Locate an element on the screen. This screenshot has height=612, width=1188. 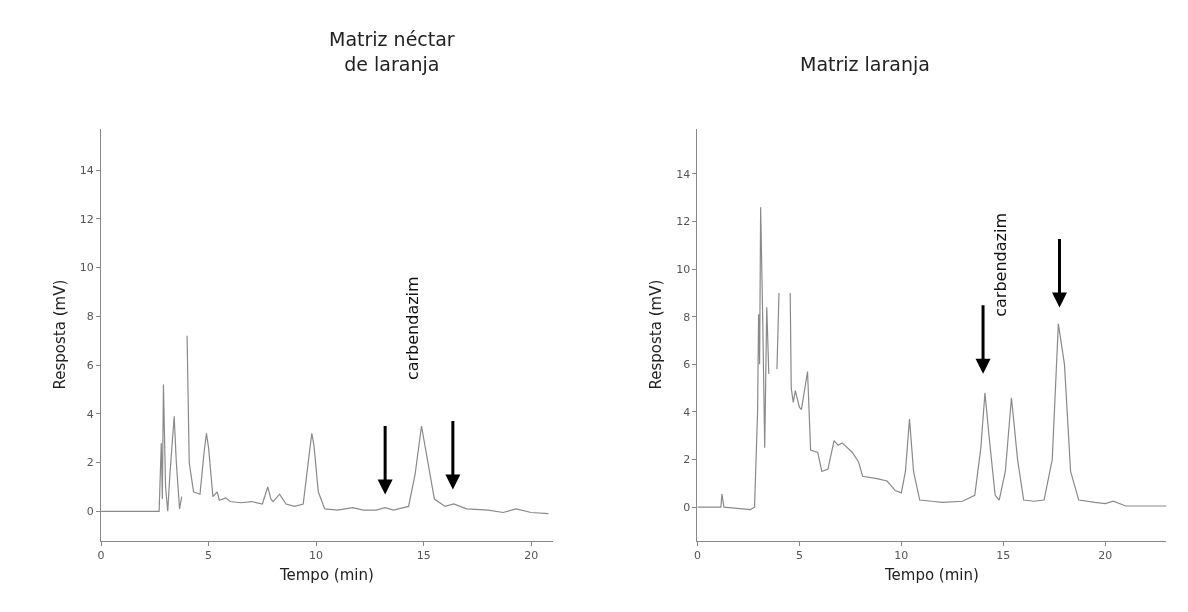
chart-title: Matriz néctar de laranja is located at coordinates (392, 51).